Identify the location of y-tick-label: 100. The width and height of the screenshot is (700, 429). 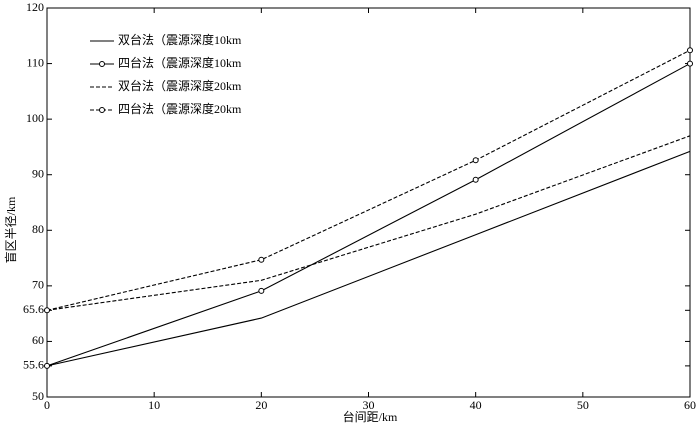
(35, 118).